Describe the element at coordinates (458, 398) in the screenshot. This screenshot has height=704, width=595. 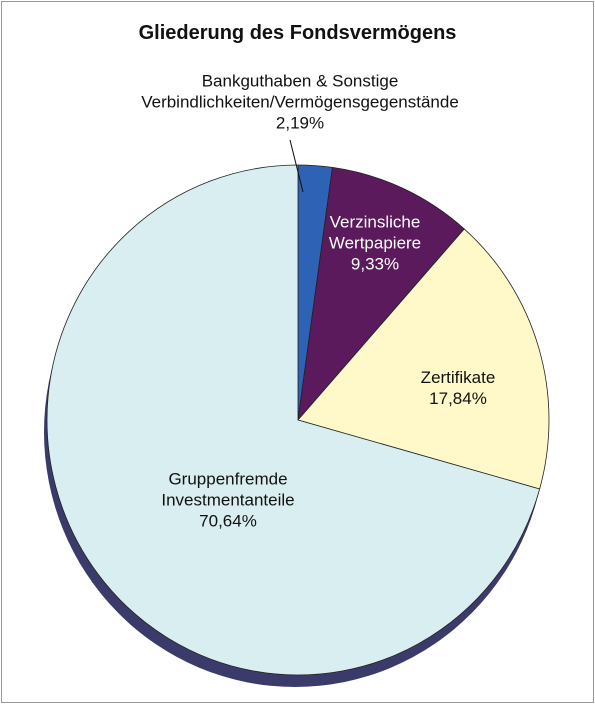
I see `slice-value: 17,84%` at that location.